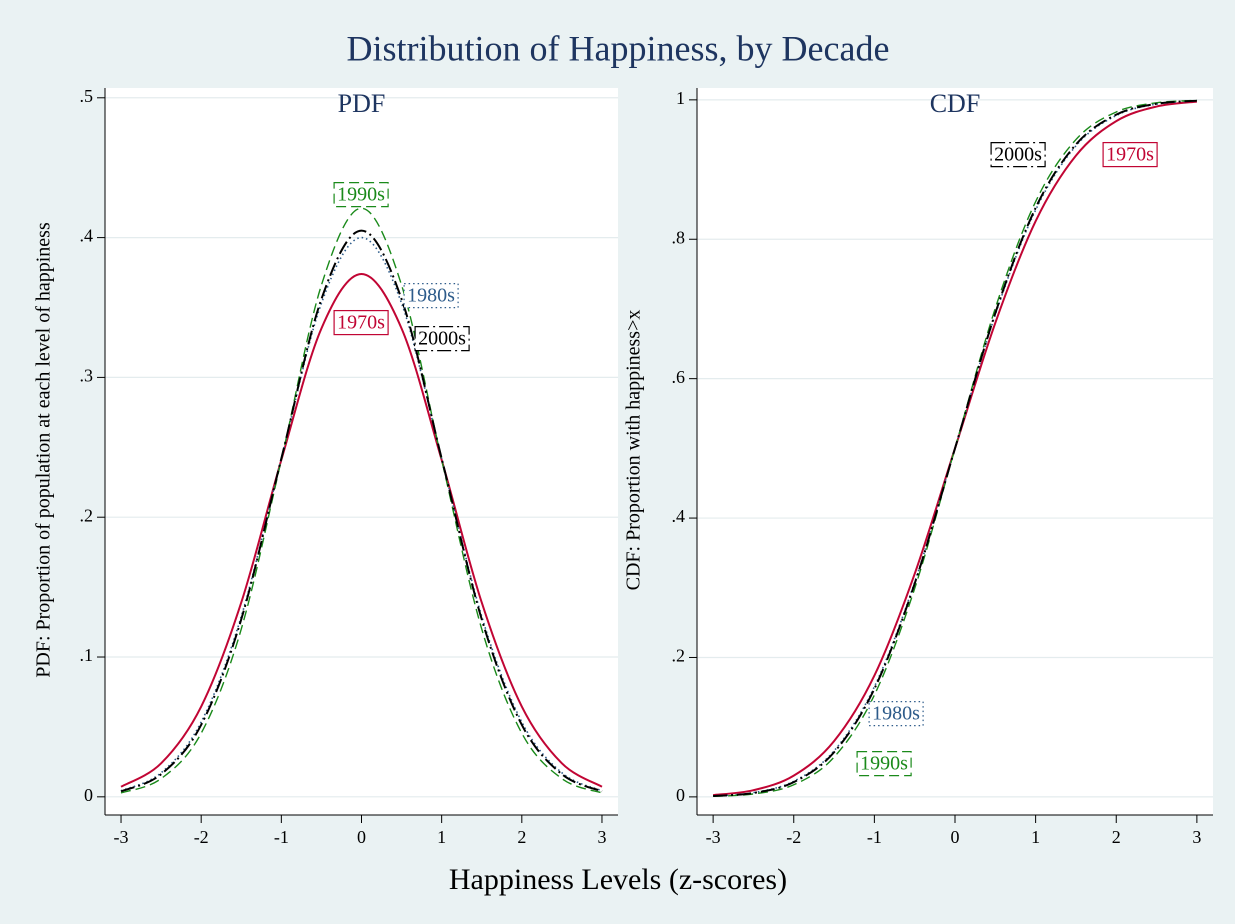 This screenshot has width=1235, height=924. I want to click on y-tick-label: 1, so click(680, 98).